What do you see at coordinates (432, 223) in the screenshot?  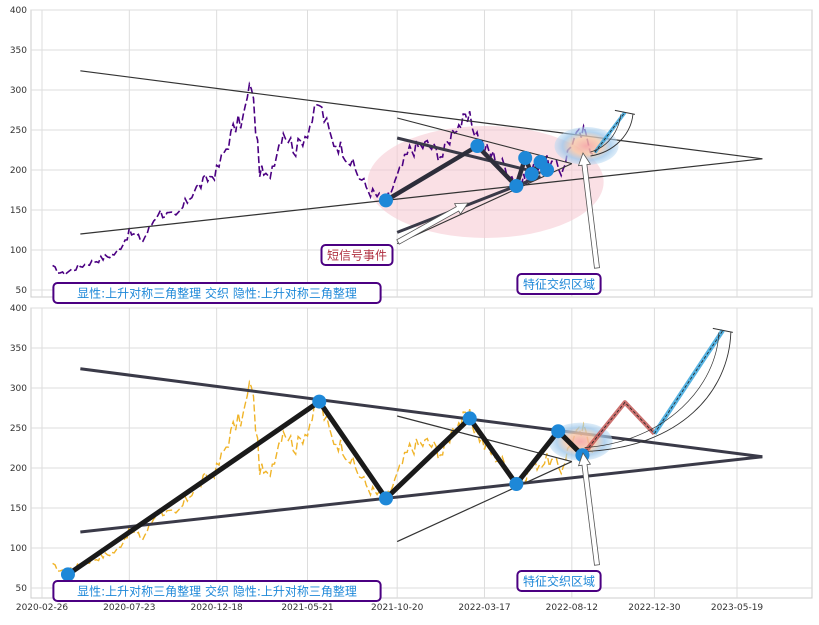 I see `signal-callout-arrow` at bounding box center [432, 223].